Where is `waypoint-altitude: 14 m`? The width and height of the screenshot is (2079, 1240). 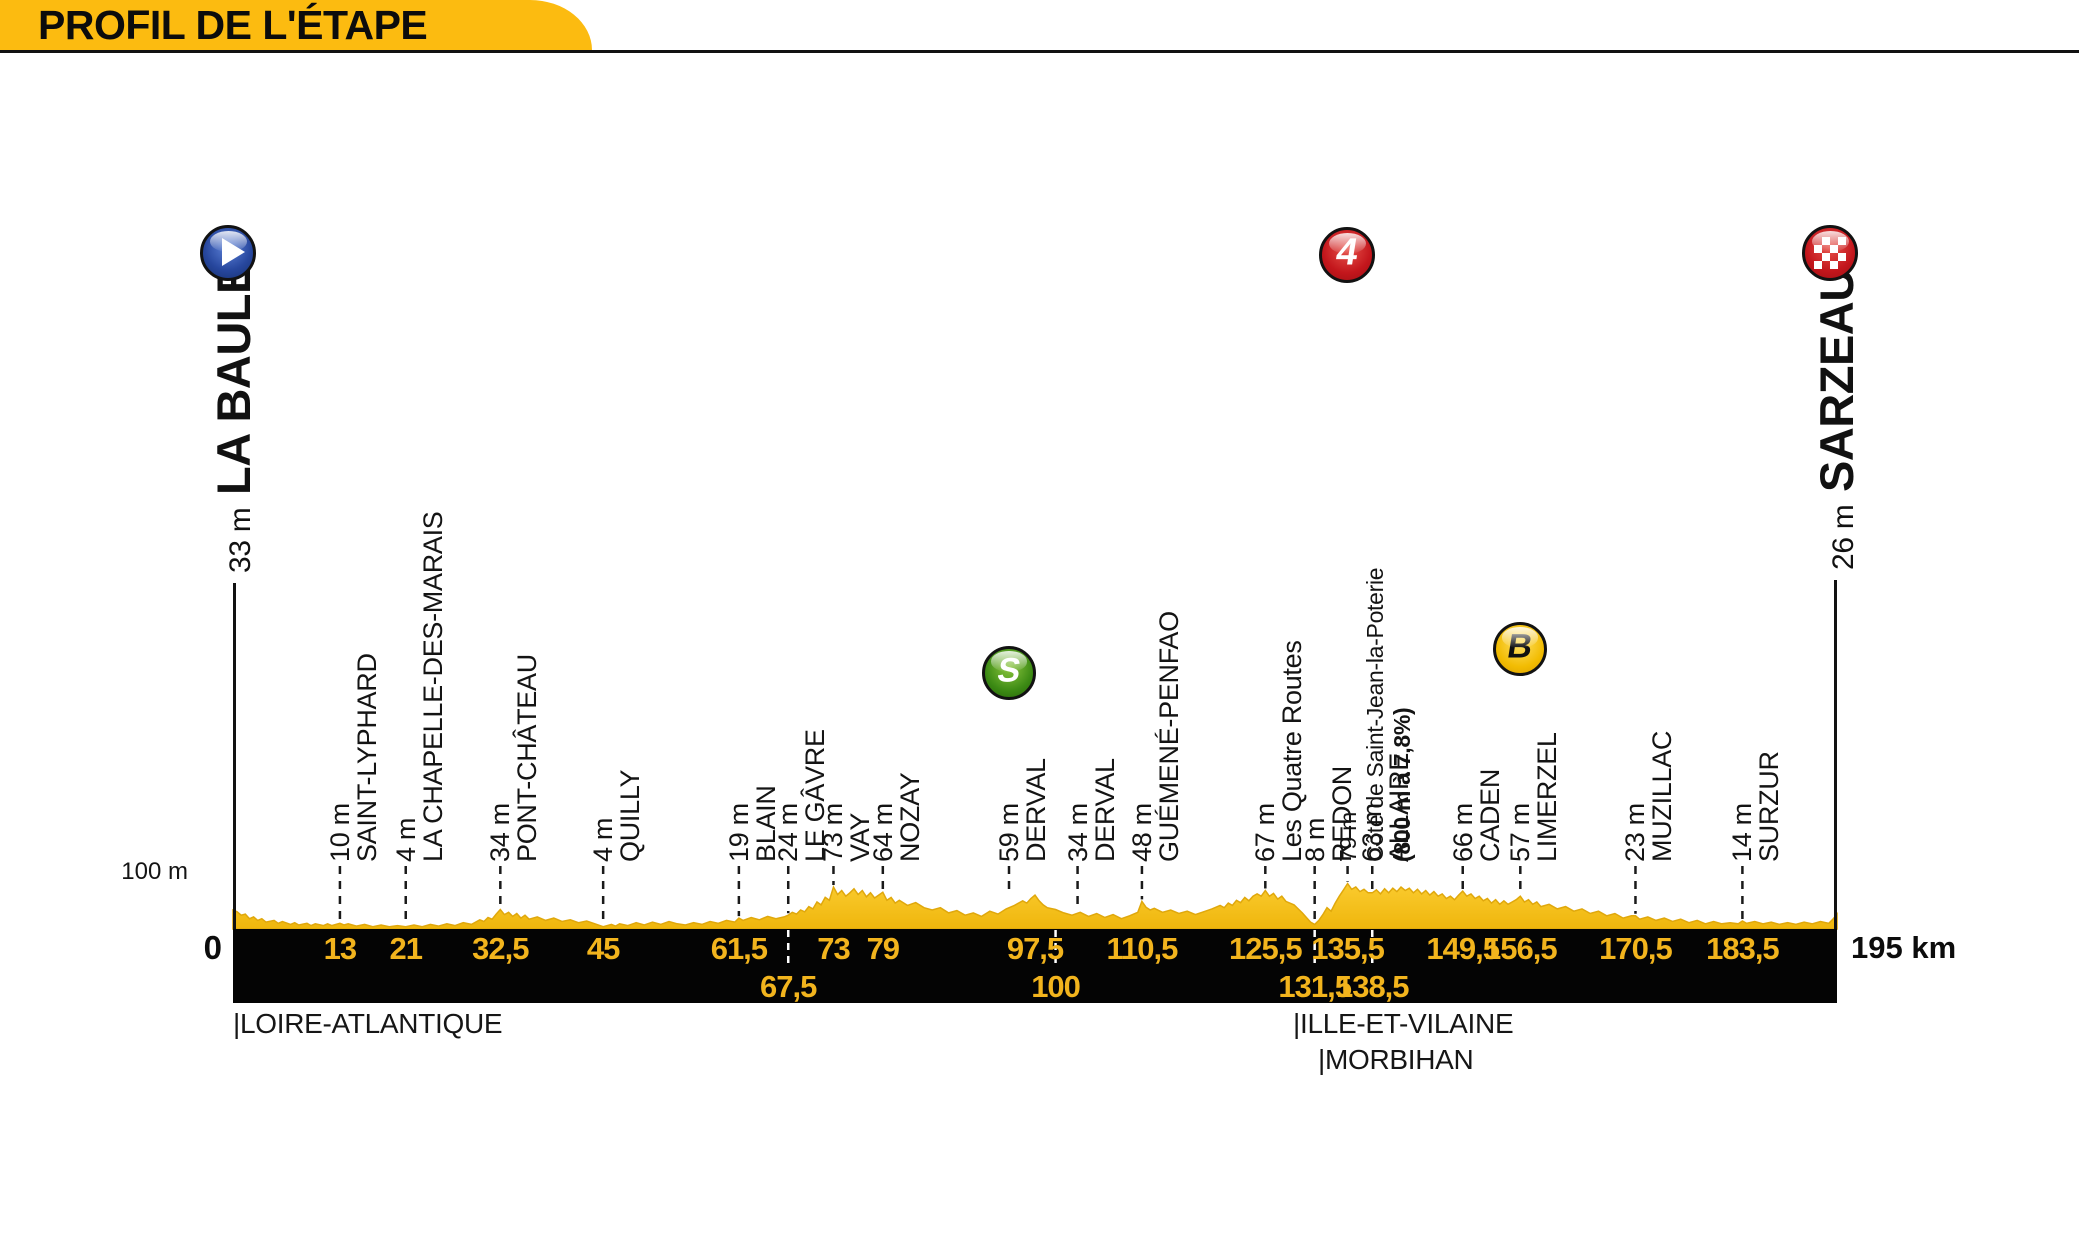
waypoint-altitude: 14 m is located at coordinates (1742, 832).